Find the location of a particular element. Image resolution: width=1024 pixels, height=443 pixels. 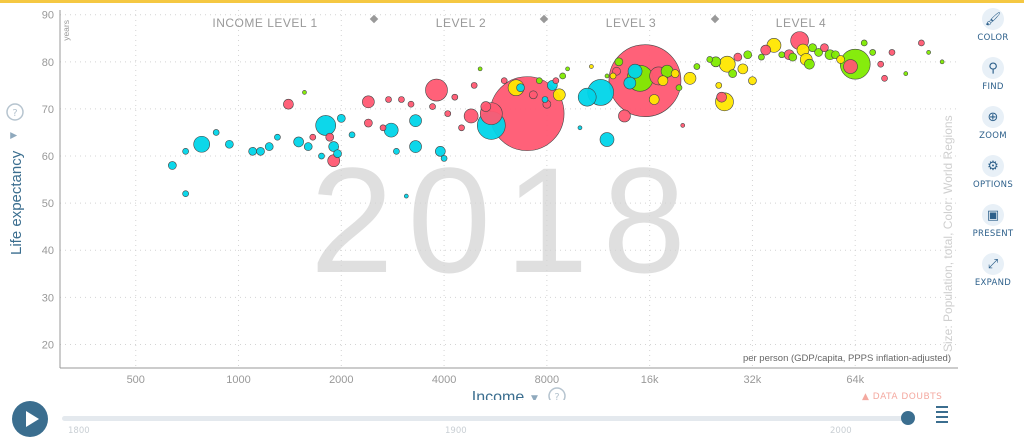

y-axis-help-icon is located at coordinates (15, 112).